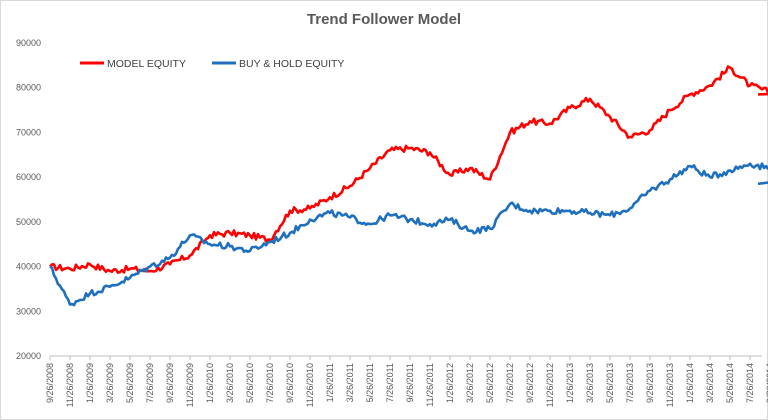 Image resolution: width=768 pixels, height=420 pixels. I want to click on x-tick-label: 11/26/2009, so click(190, 385).